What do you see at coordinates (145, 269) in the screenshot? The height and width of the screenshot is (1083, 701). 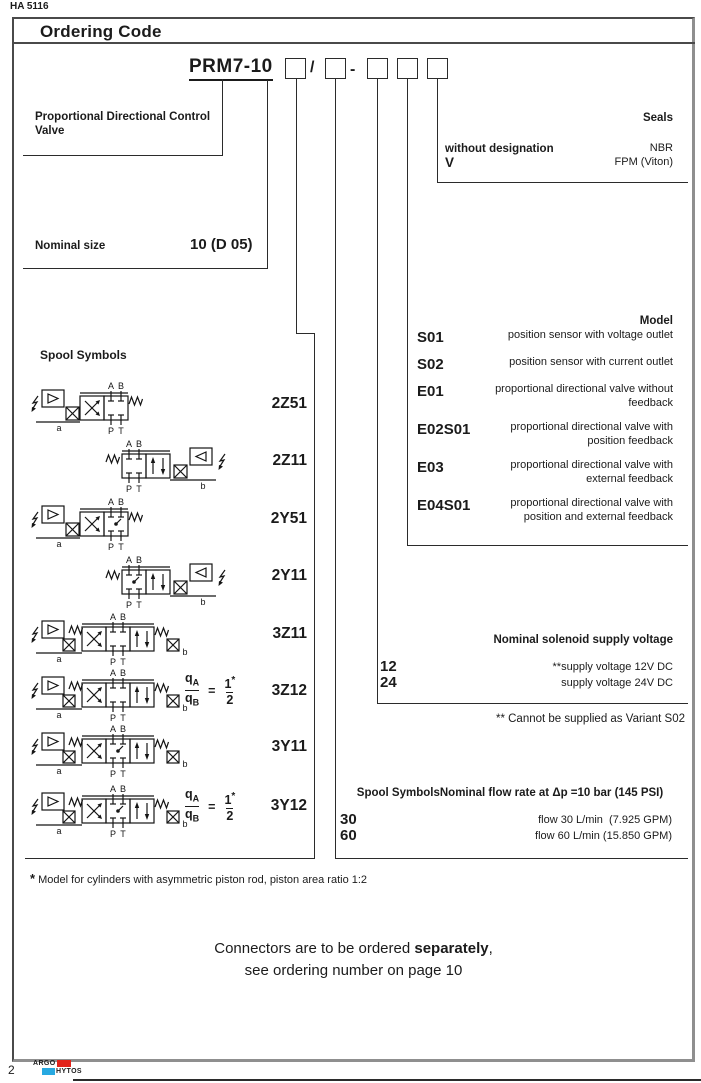 I see `nominal-underline` at bounding box center [145, 269].